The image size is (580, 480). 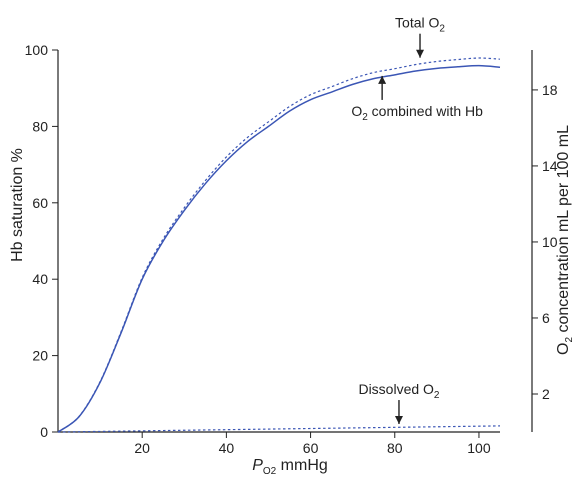 I want to click on y2-title-rest: concentration mL per 100 mL, so click(x=563, y=231).